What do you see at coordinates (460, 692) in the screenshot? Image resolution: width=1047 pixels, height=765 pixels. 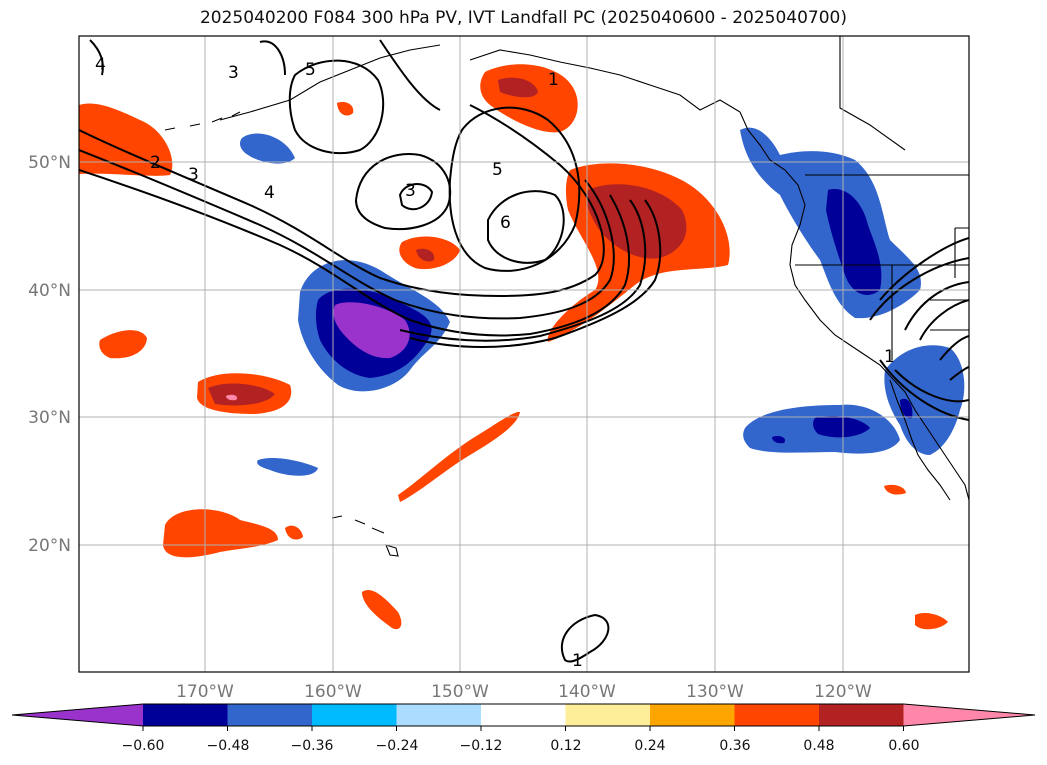 I see `lon-label: 150°W` at bounding box center [460, 692].